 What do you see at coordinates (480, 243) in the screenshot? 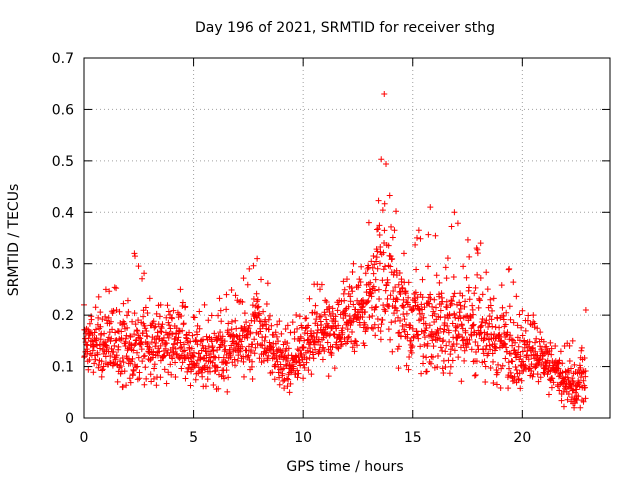
I see `data-point-peak` at bounding box center [480, 243].